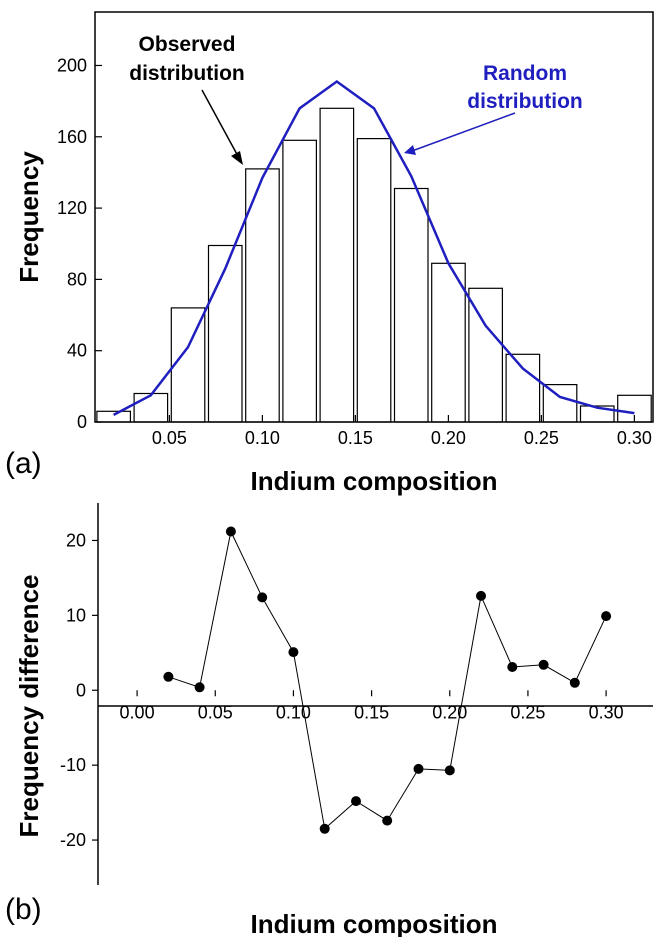 This screenshot has height=937, width=656. I want to click on y-tick-label: 120, so click(72, 208).